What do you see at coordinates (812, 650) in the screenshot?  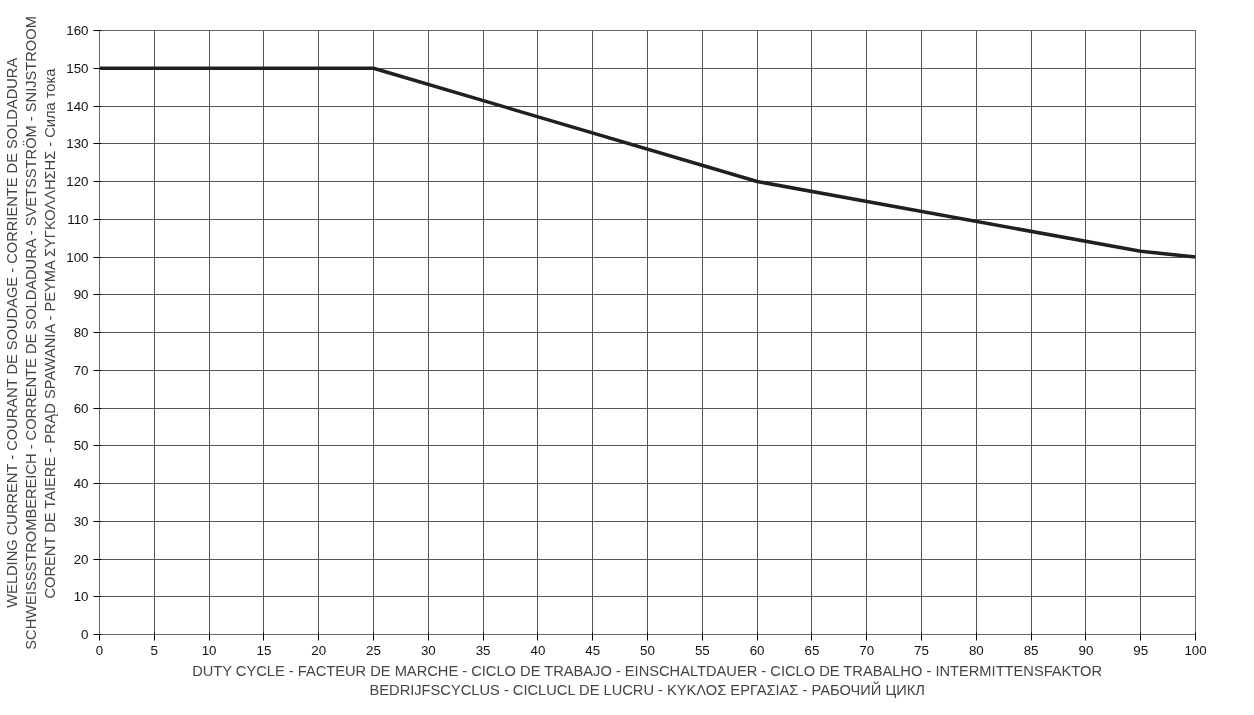 I see `x-tick-label: 65` at bounding box center [812, 650].